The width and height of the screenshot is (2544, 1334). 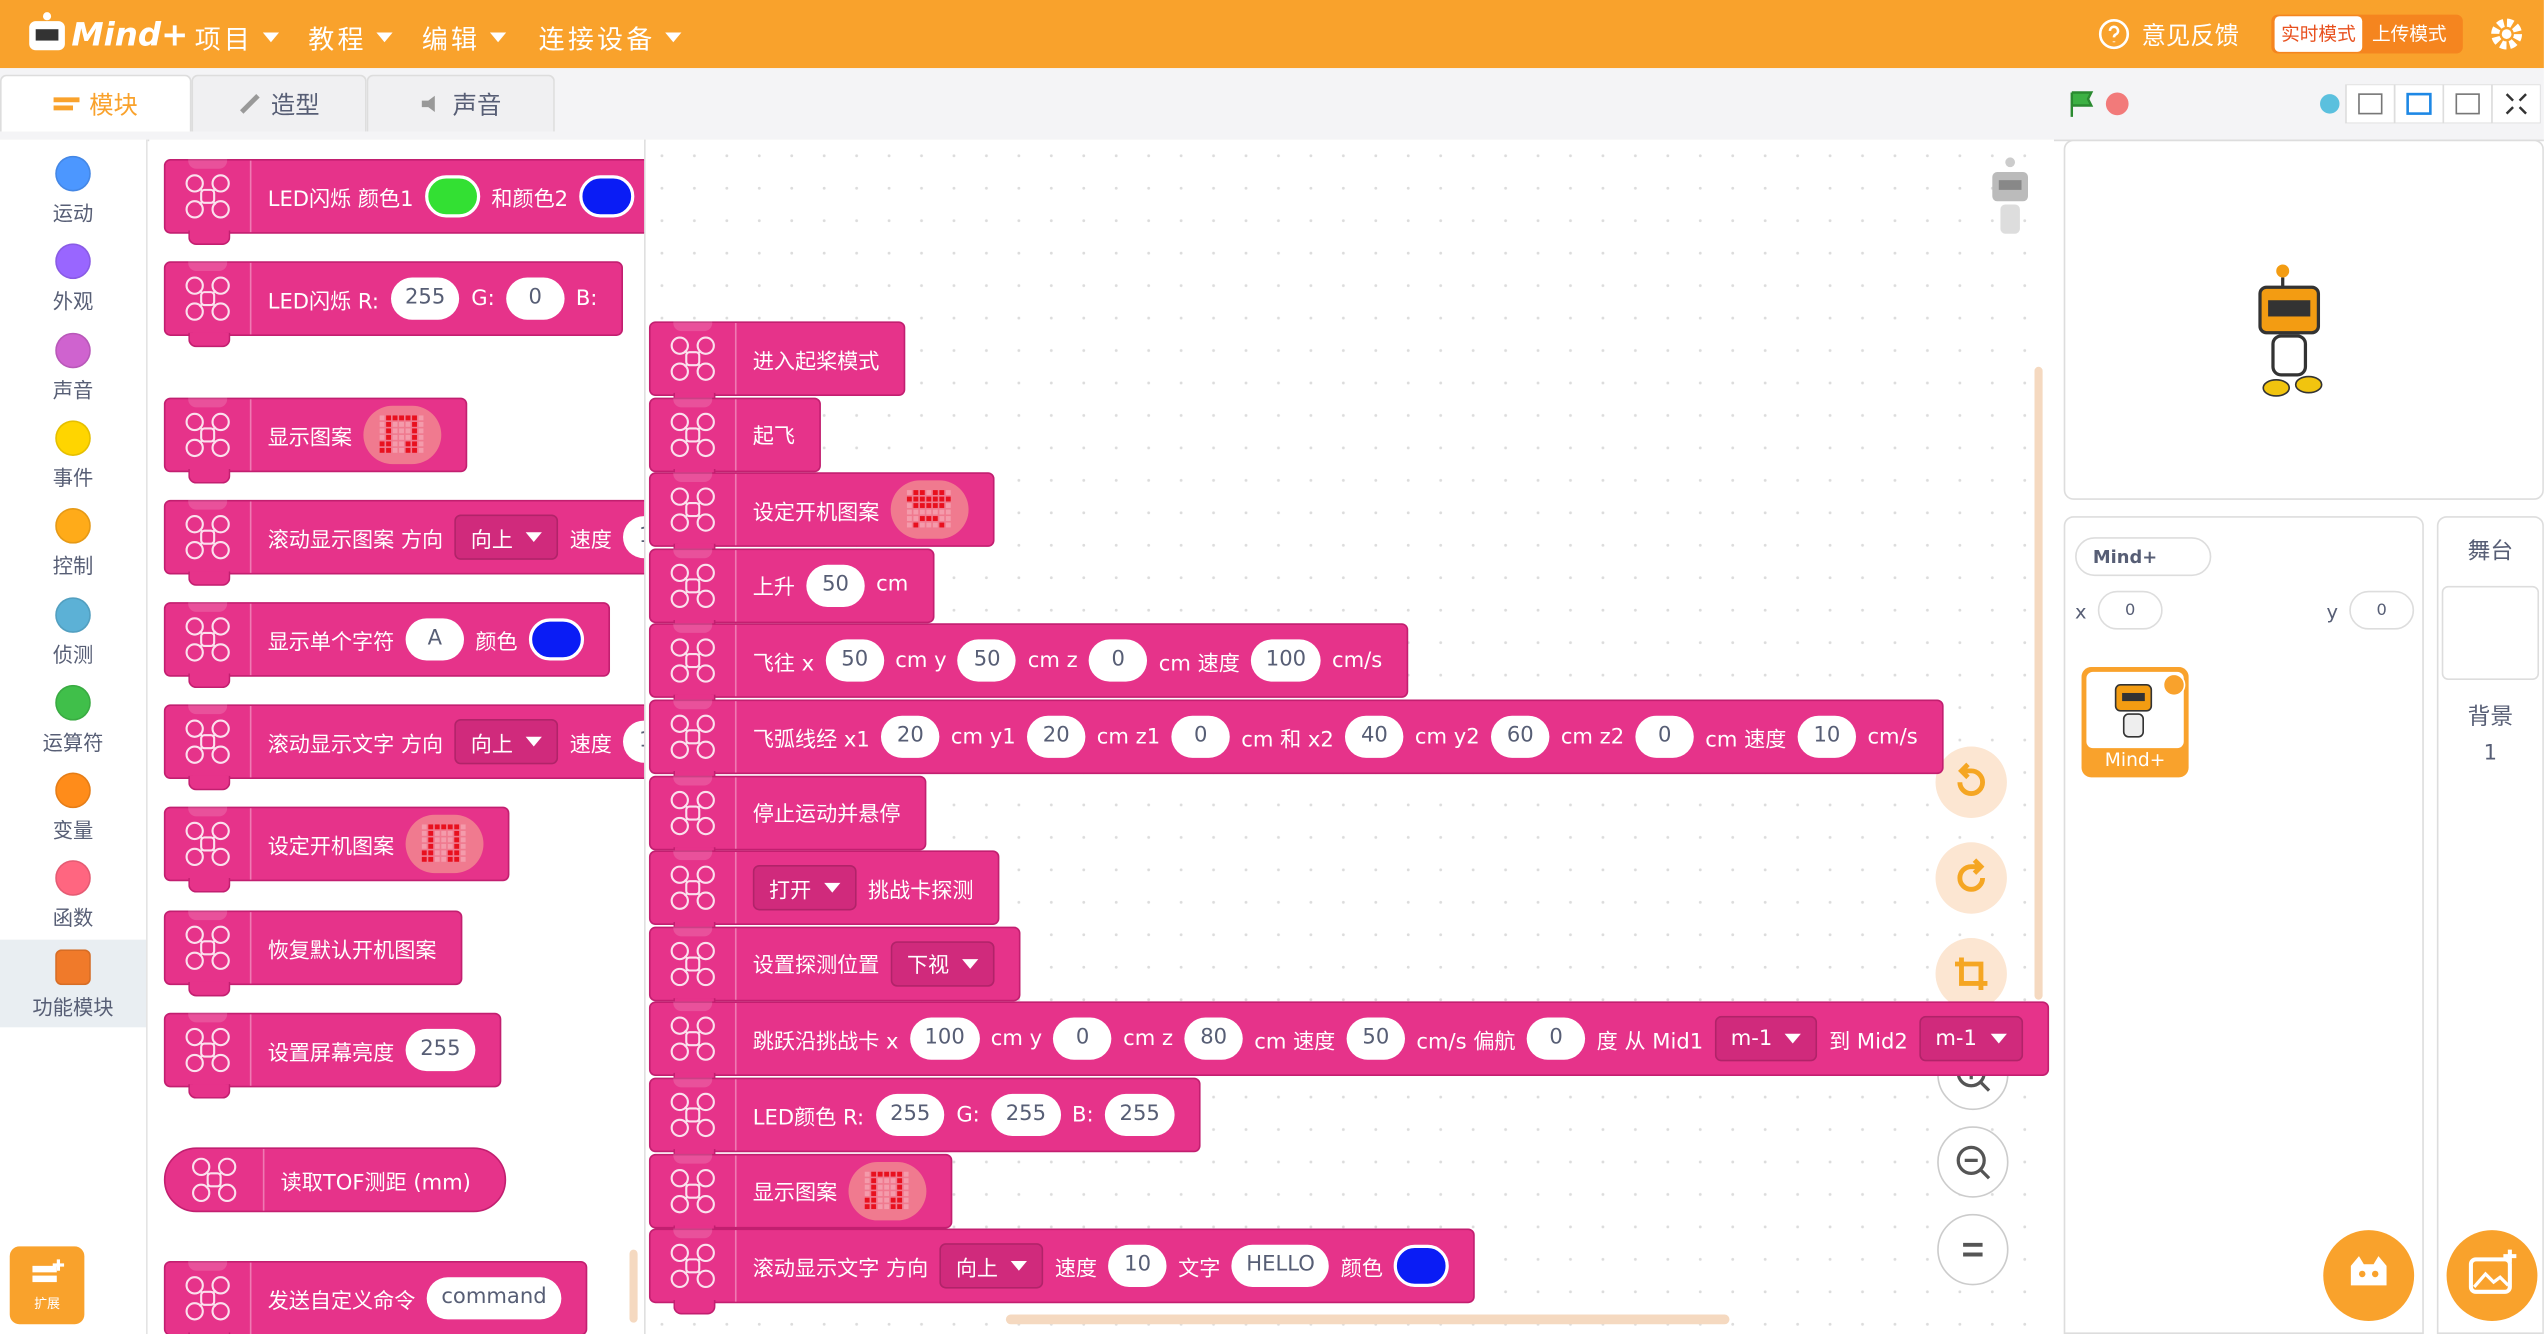 I want to click on reporter-block: 读取TOF测距 (mm), so click(x=335, y=1180).